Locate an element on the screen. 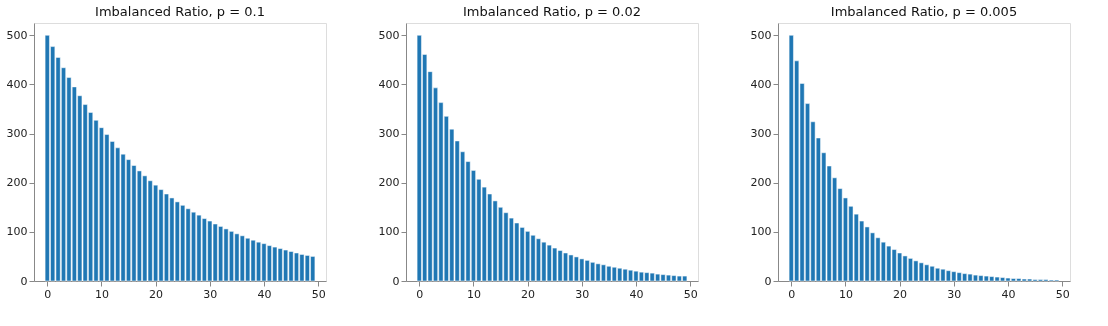 The height and width of the screenshot is (326, 1108). chart-title: Imbalanced Ratio, p = 0.1 is located at coordinates (180, 11).